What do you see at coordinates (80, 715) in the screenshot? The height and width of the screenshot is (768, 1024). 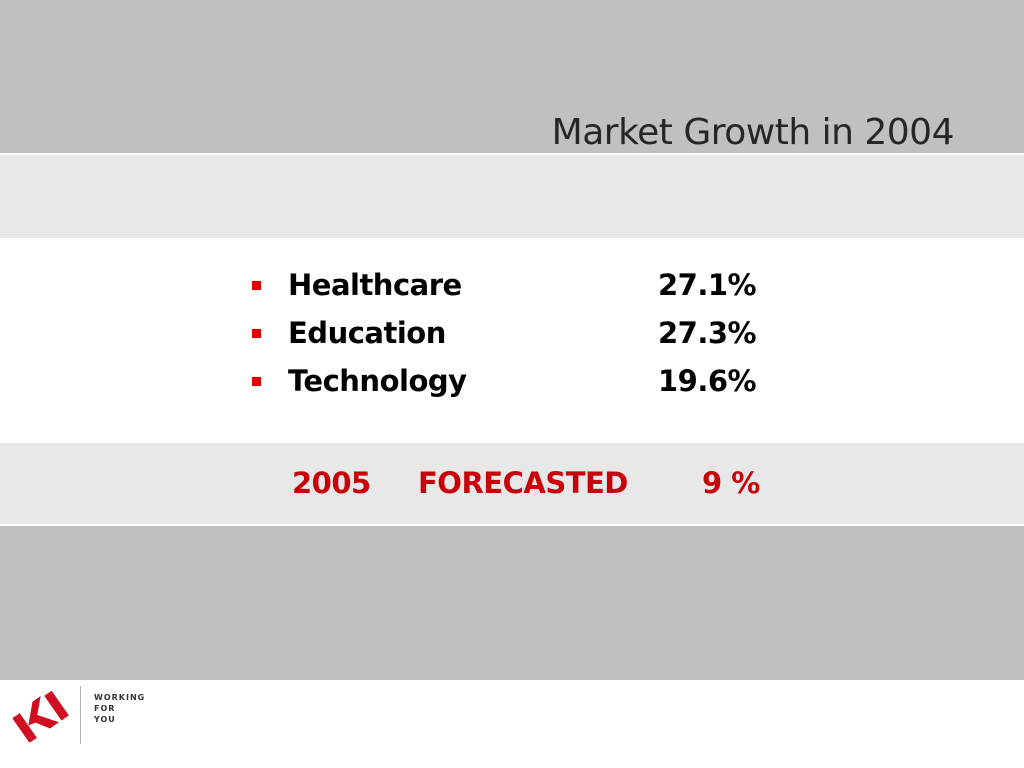 I see `logo-divider` at bounding box center [80, 715].